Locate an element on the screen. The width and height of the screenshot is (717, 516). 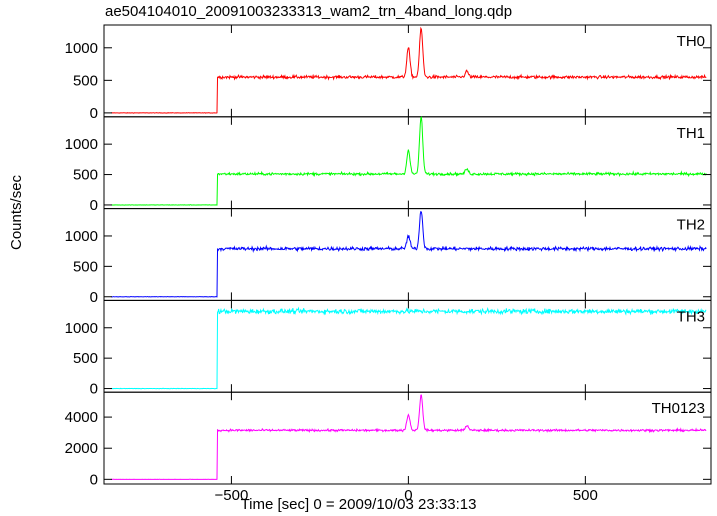
panel-label-th3: TH3 is located at coordinates (691, 316).